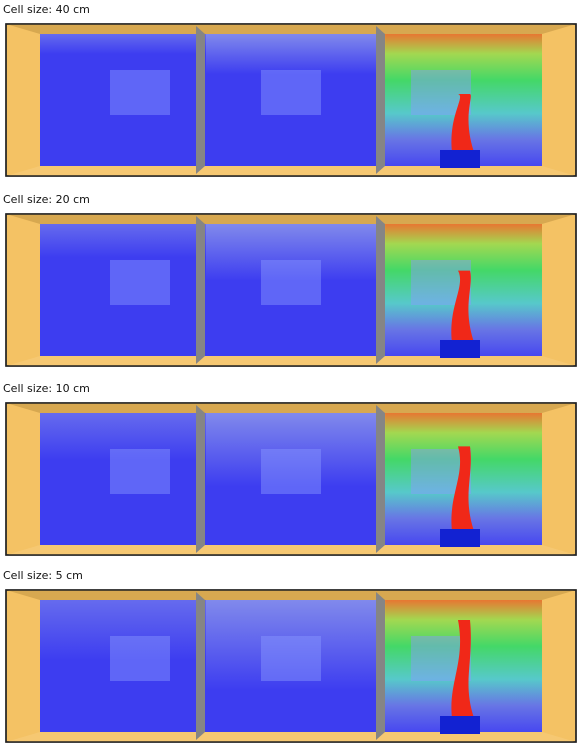  What do you see at coordinates (43, 575) in the screenshot?
I see `panel-label: Cell size: 5 cm` at bounding box center [43, 575].